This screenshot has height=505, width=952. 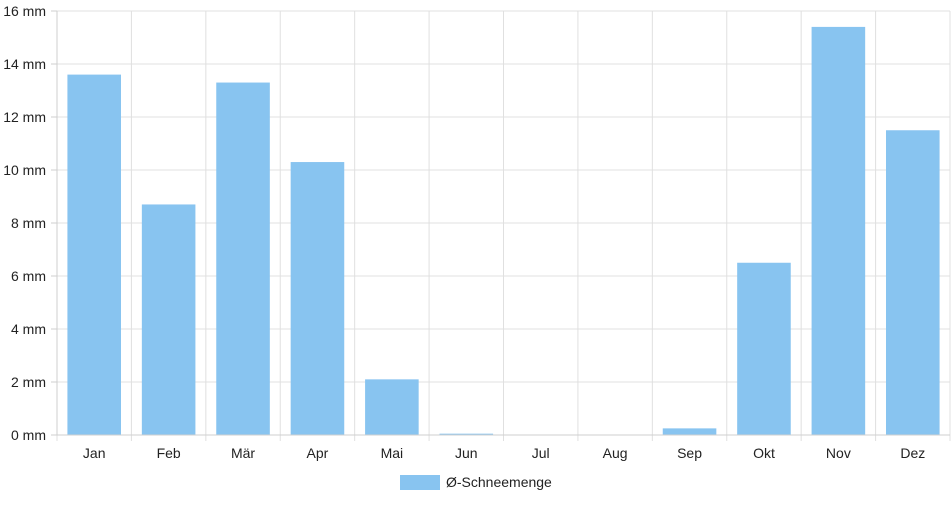 I want to click on y-tick-label: 10 mm, so click(x=24, y=170).